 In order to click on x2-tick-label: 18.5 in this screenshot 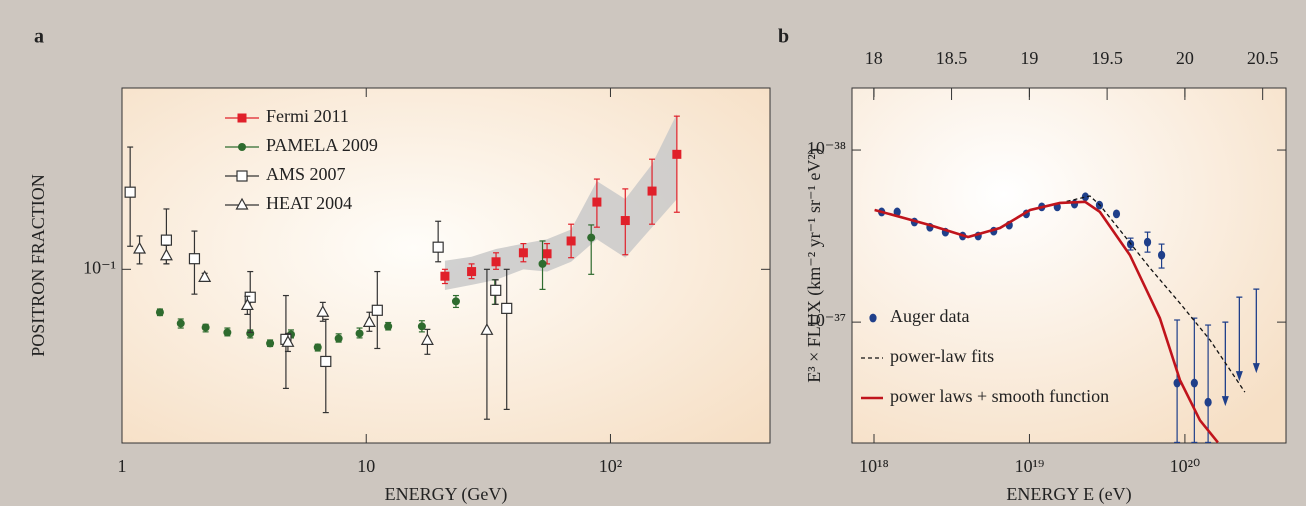, I will do `click(952, 58)`.